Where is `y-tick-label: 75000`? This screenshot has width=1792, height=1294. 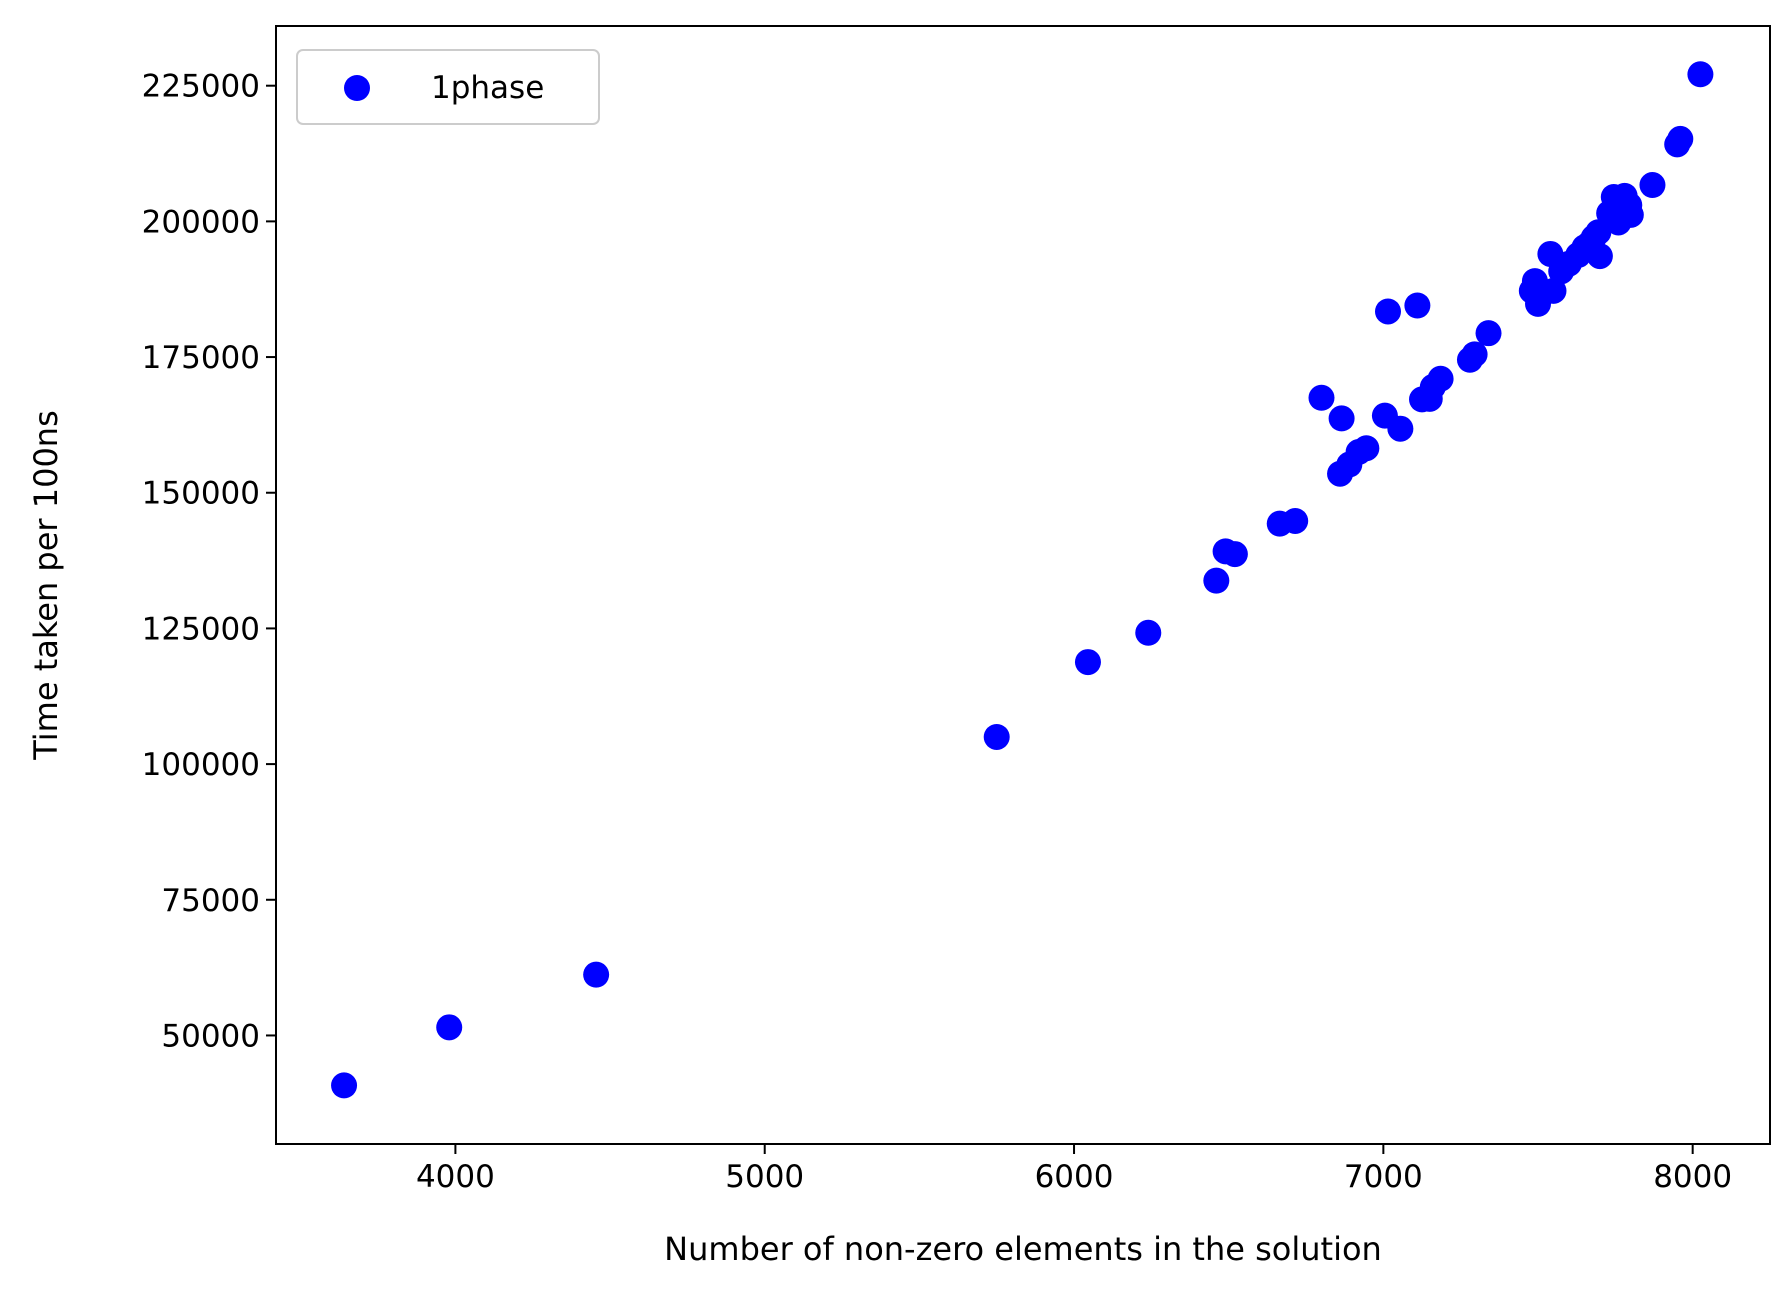
y-tick-label: 75000 is located at coordinates (210, 901).